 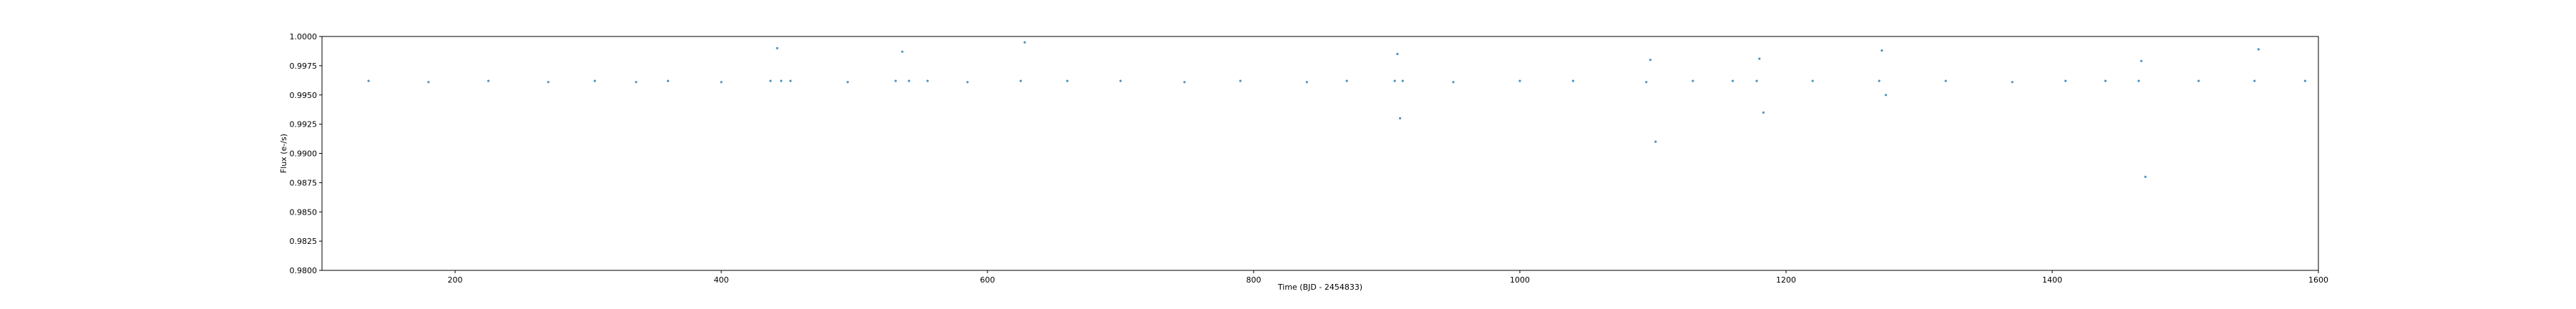 What do you see at coordinates (1388, 277) in the screenshot?
I see `x-axis-ticks: 200 400 600 800 1000 1200 1400 1600` at bounding box center [1388, 277].